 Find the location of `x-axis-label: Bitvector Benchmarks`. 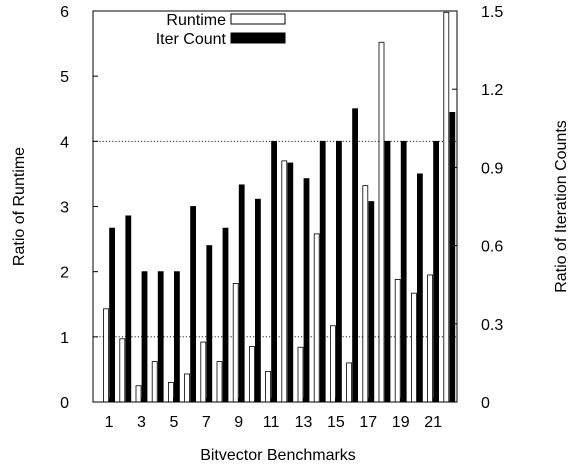

x-axis-label: Bitvector Benchmarks is located at coordinates (278, 455).